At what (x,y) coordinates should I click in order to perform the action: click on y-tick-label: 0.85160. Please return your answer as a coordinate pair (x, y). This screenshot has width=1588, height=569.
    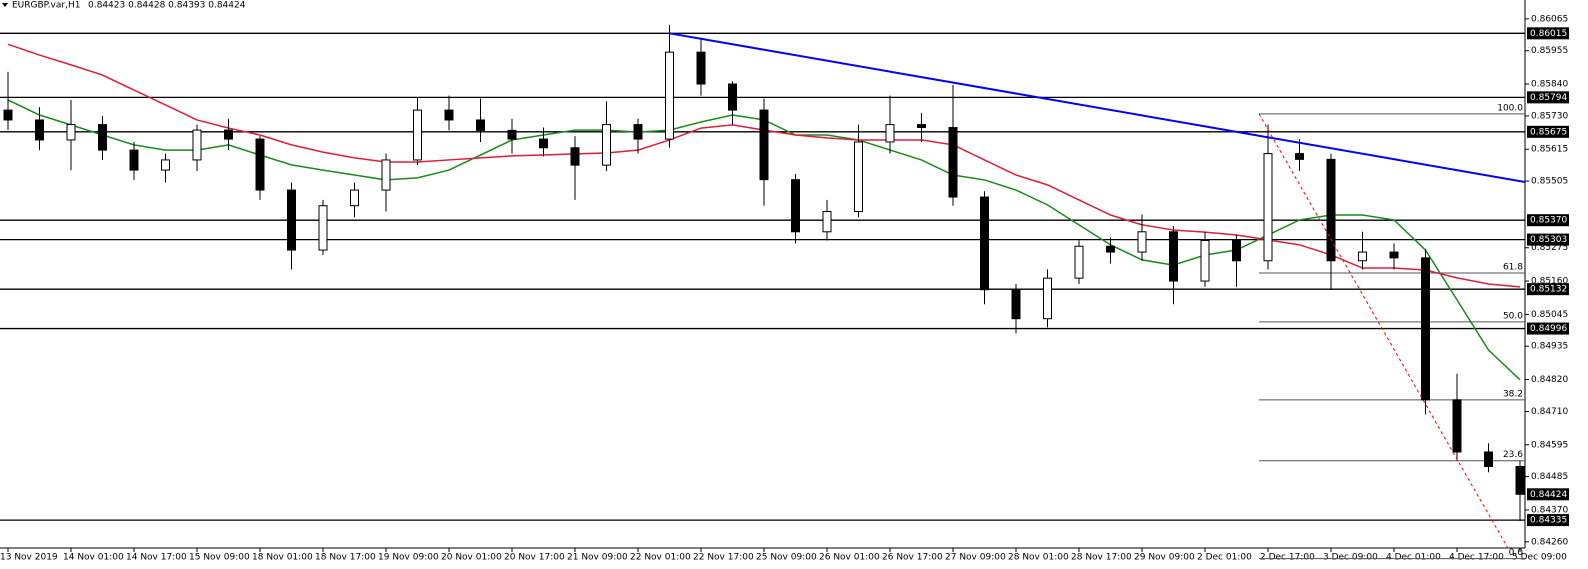
    Looking at the image, I should click on (1549, 282).